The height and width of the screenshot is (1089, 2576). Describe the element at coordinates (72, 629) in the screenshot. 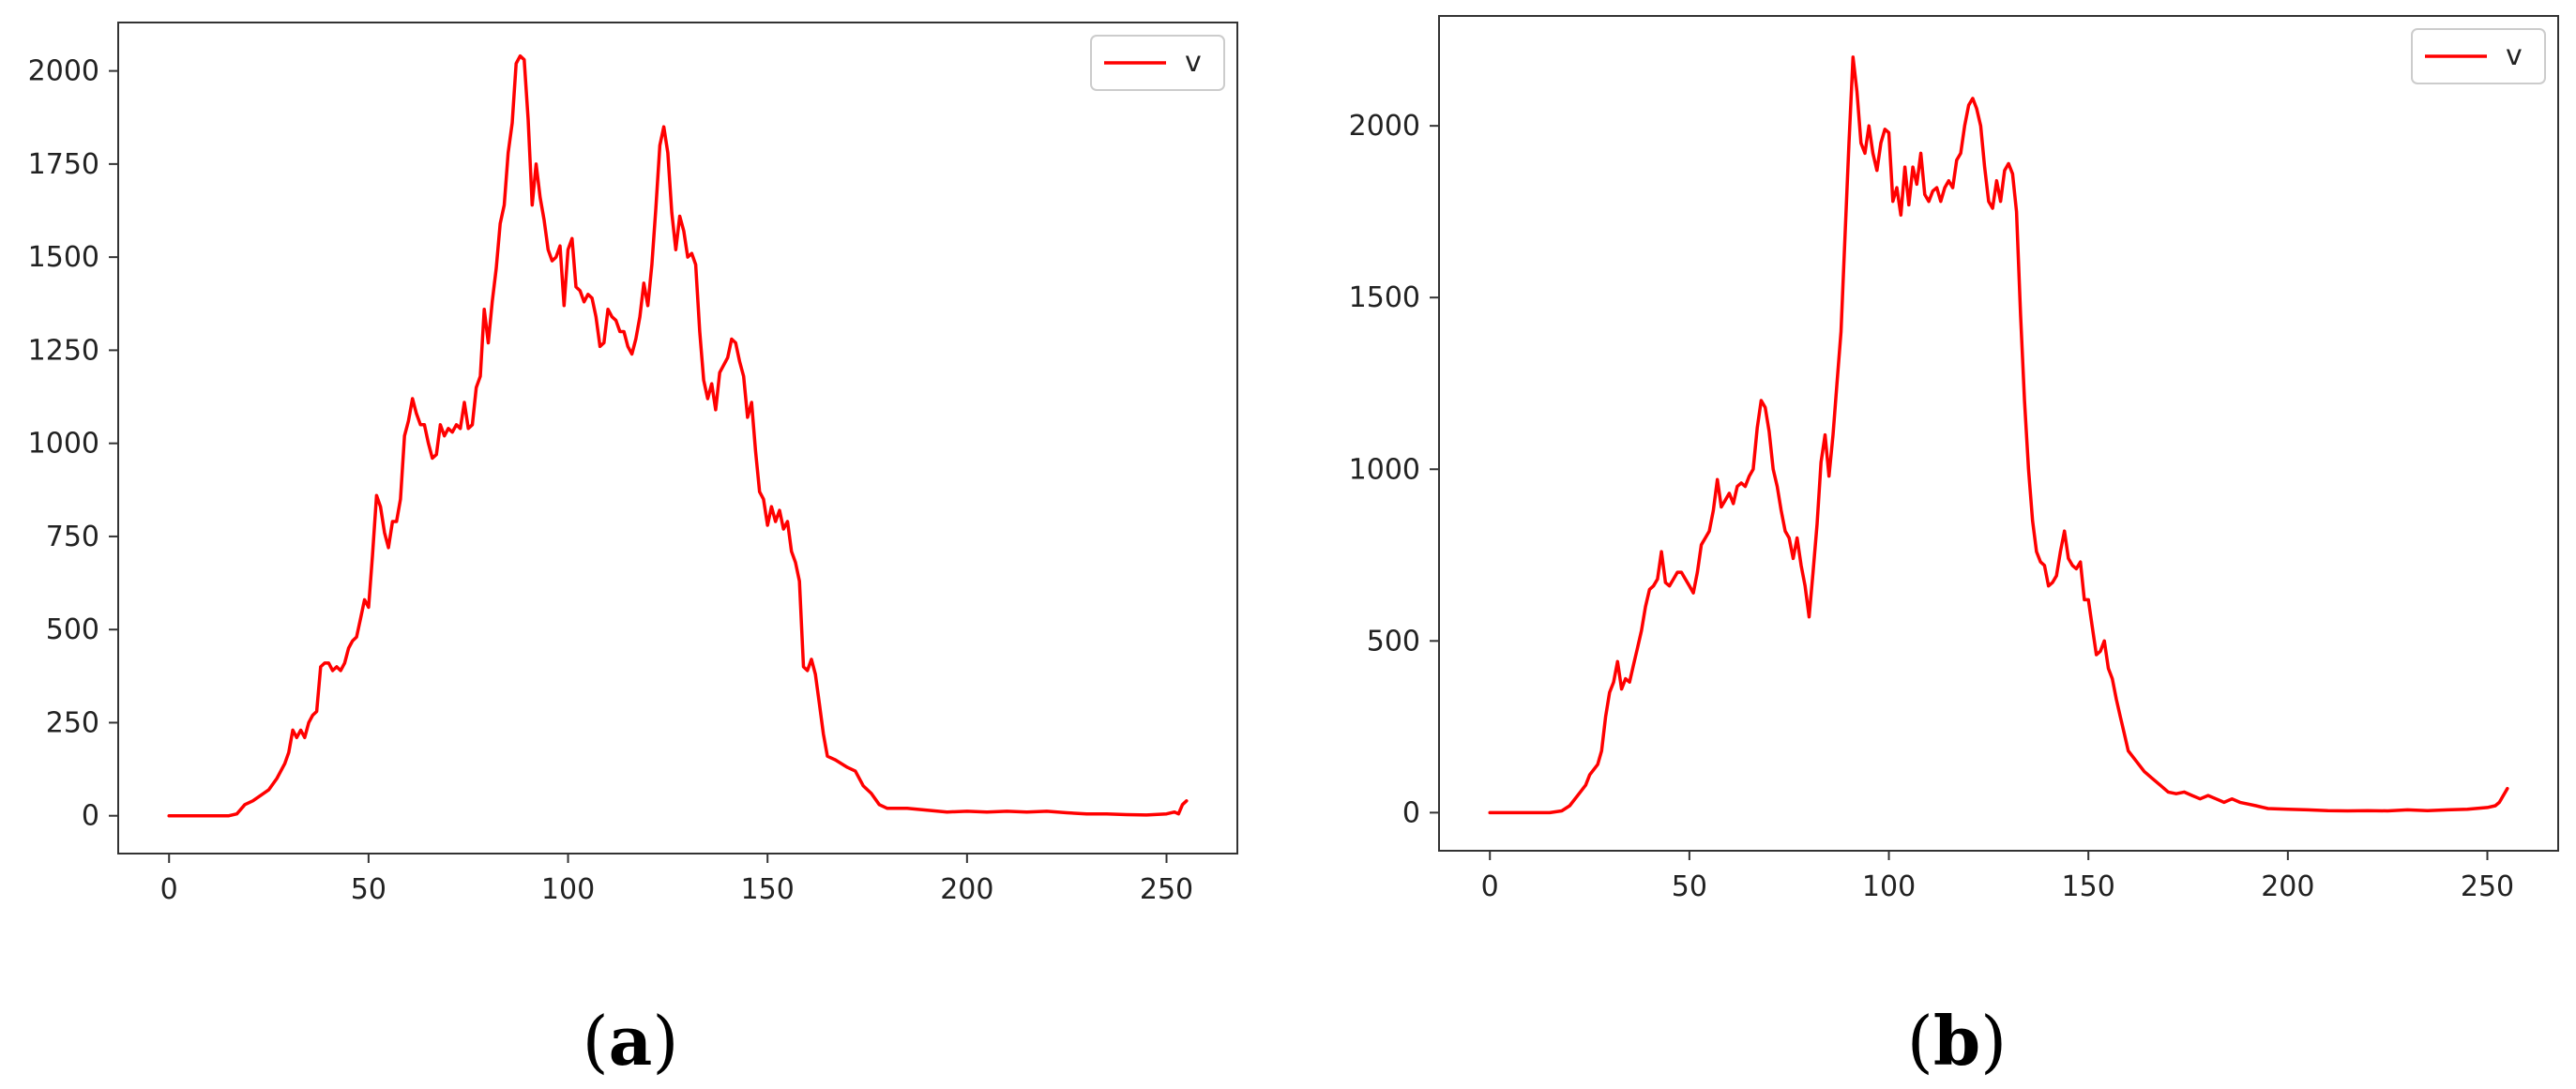

I see `panel-a-ytick-label: 500` at that location.